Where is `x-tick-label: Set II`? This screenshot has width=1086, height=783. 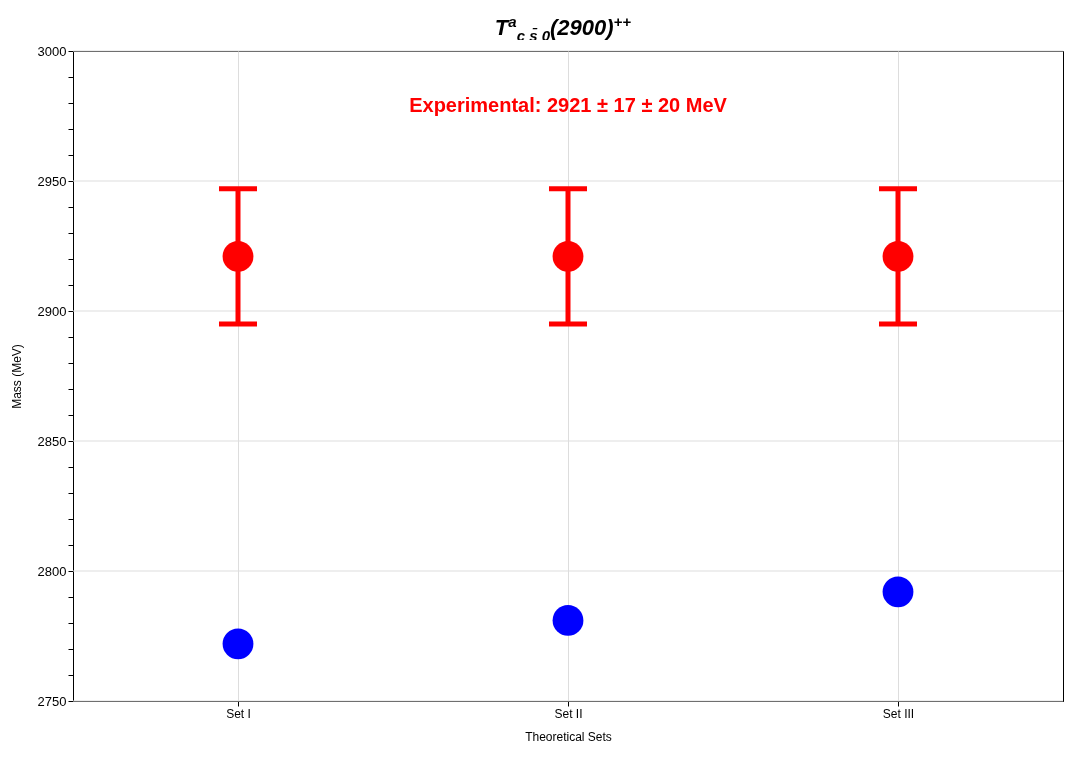 x-tick-label: Set II is located at coordinates (568, 713).